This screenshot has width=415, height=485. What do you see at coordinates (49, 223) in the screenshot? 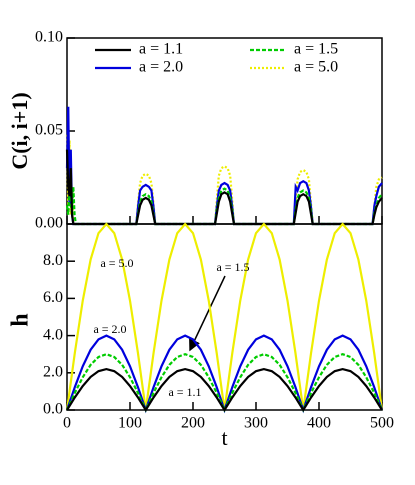
I see `y-tick-label: 0.00` at bounding box center [49, 223].